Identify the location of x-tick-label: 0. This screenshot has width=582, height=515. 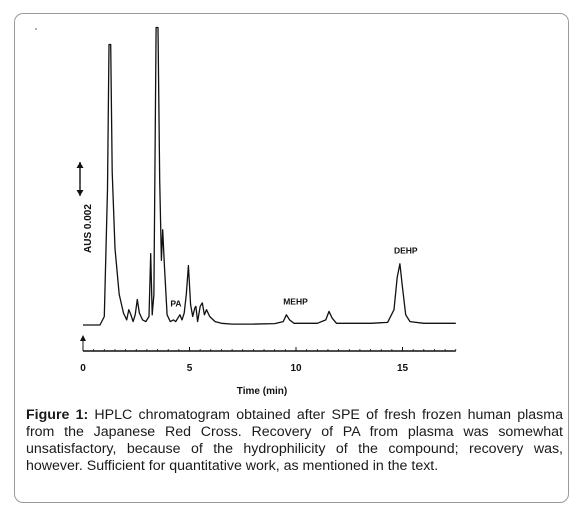
(83, 368).